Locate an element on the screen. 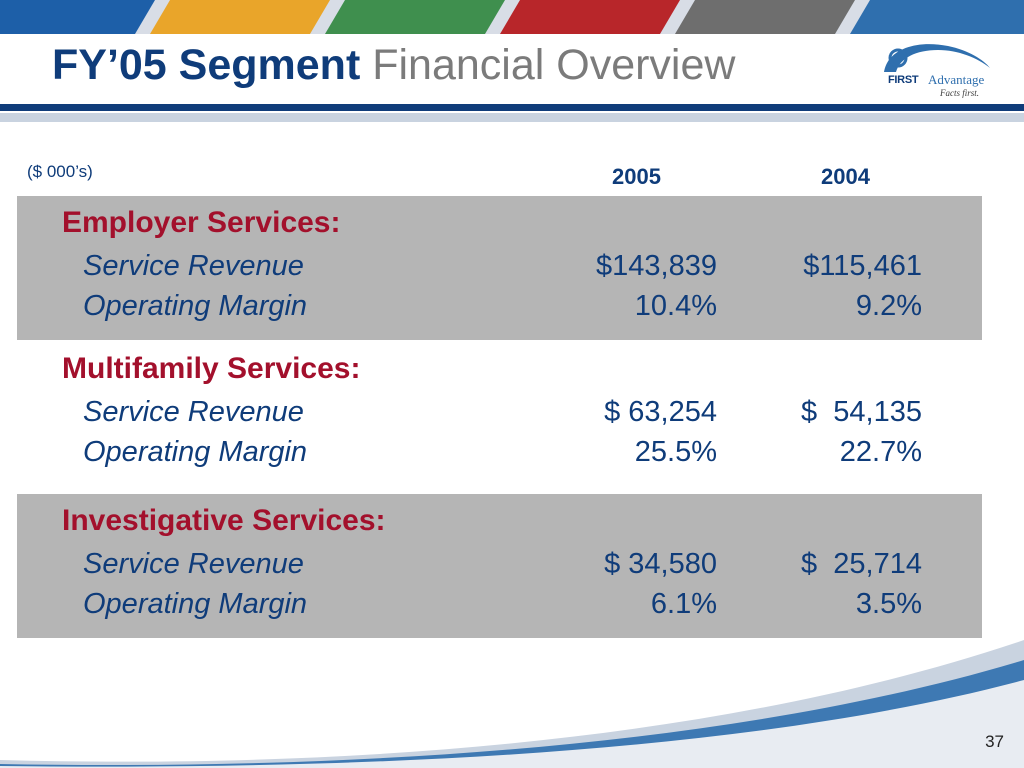 The image size is (1024, 768). title-rule-dark is located at coordinates (512, 107).